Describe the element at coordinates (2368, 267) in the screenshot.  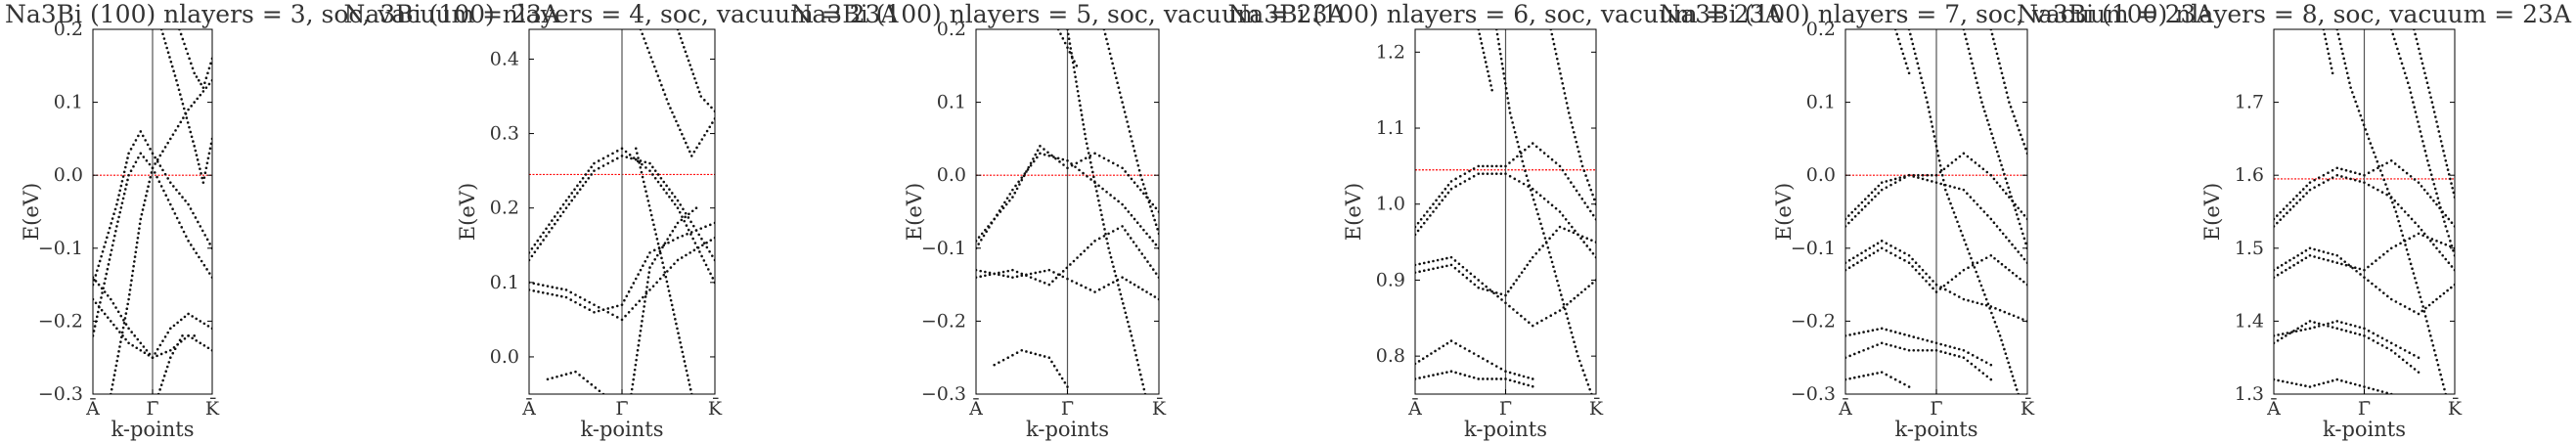
I see `panel-6-band-4-point` at that location.